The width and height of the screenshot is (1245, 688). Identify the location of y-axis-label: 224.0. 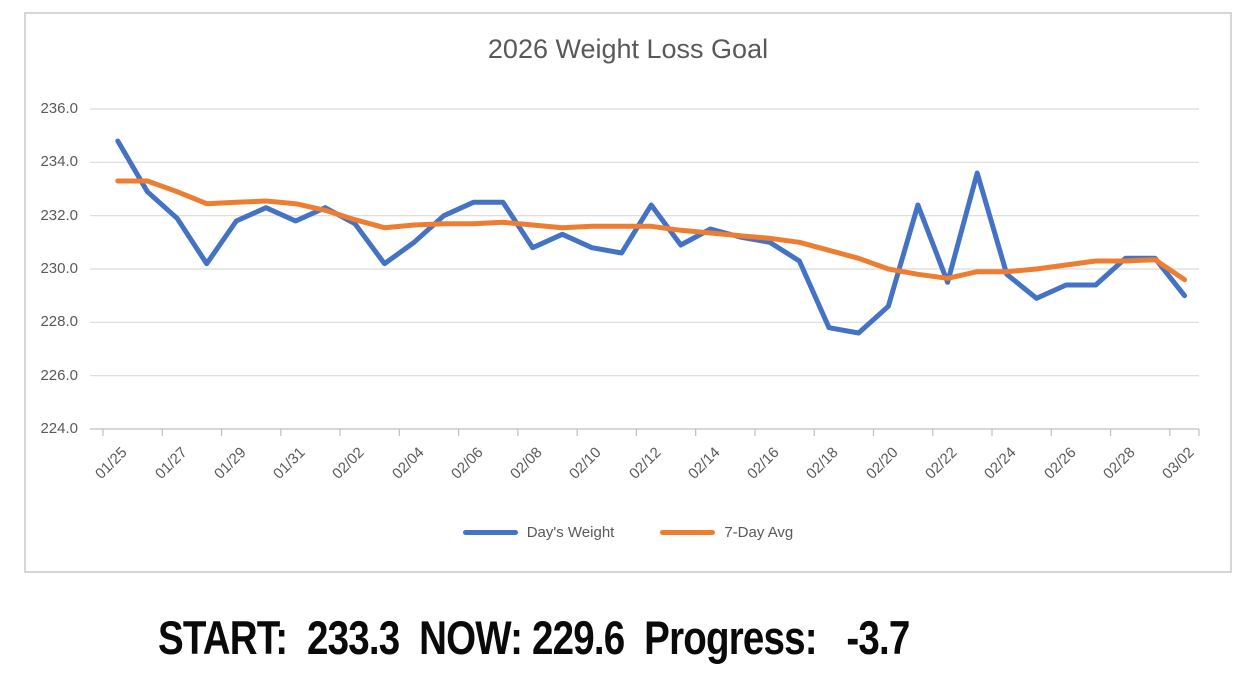
(59, 428).